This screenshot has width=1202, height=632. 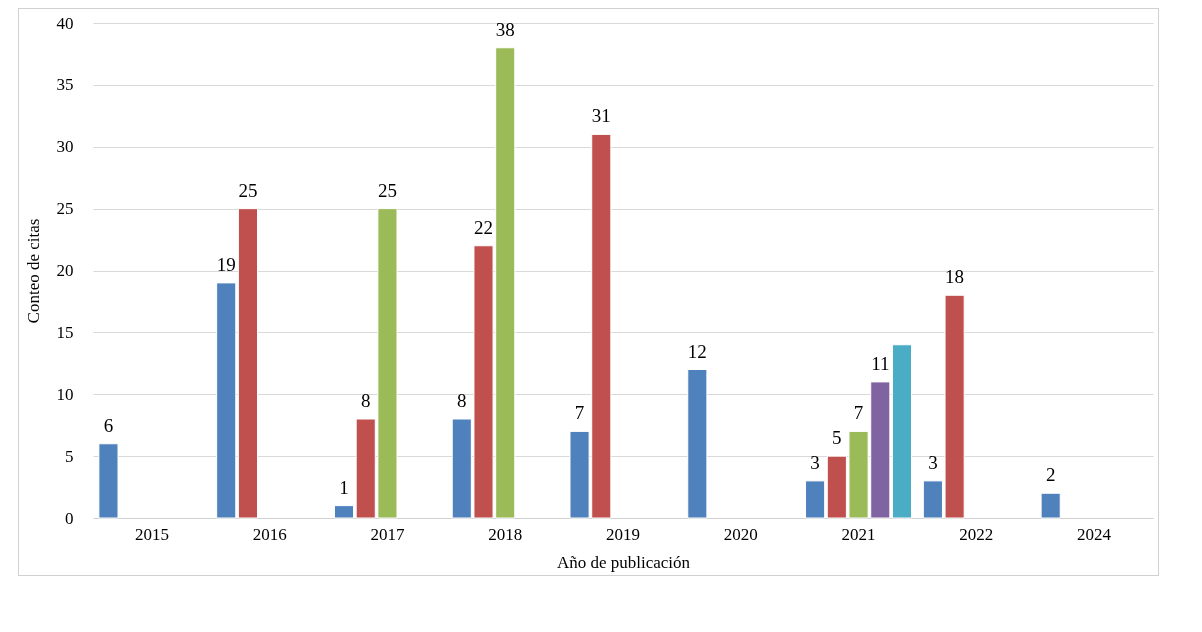 What do you see at coordinates (65, 394) in the screenshot?
I see `y-tick-label: 10` at bounding box center [65, 394].